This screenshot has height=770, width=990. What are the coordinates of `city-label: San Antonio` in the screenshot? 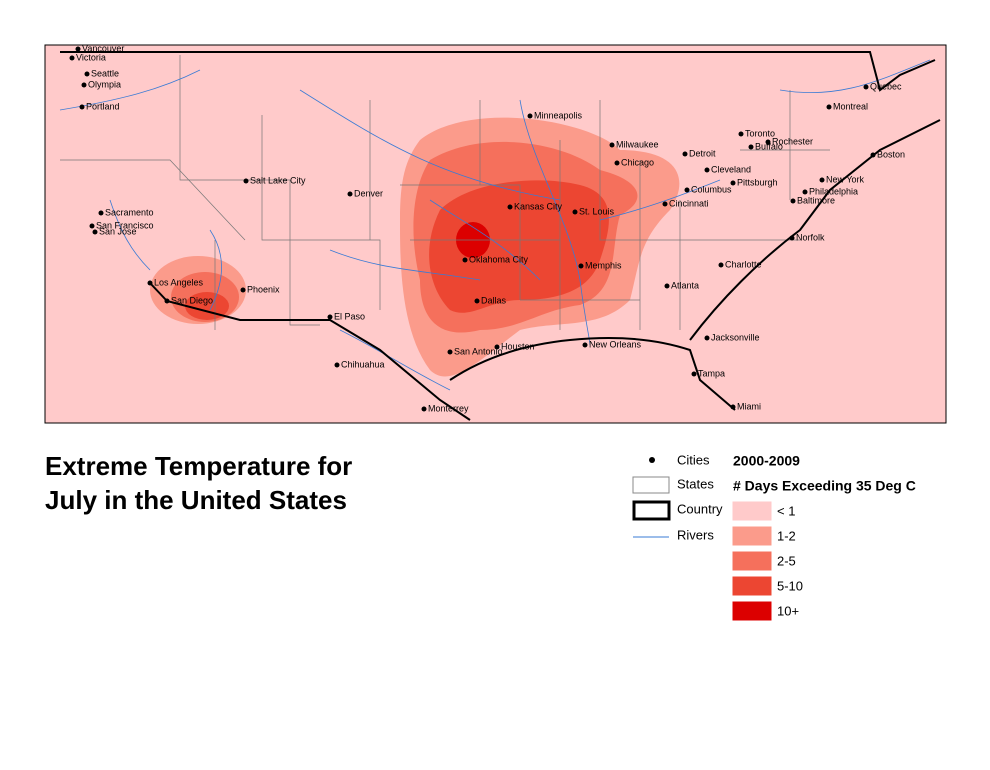 It's located at (478, 351).